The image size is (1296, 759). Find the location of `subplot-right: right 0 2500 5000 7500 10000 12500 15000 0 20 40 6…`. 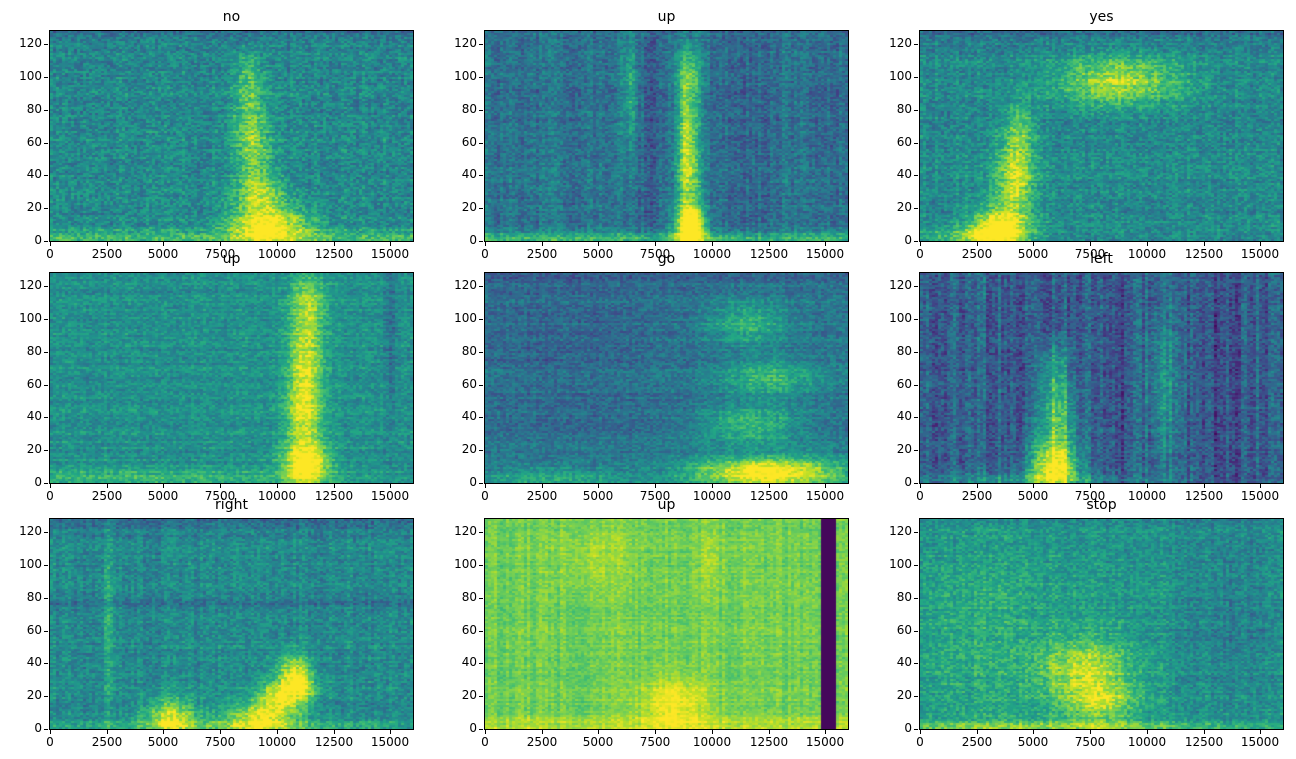

subplot-right: right 0 2500 5000 7500 10000 12500 15000 0 20 40 6… is located at coordinates (216, 623).